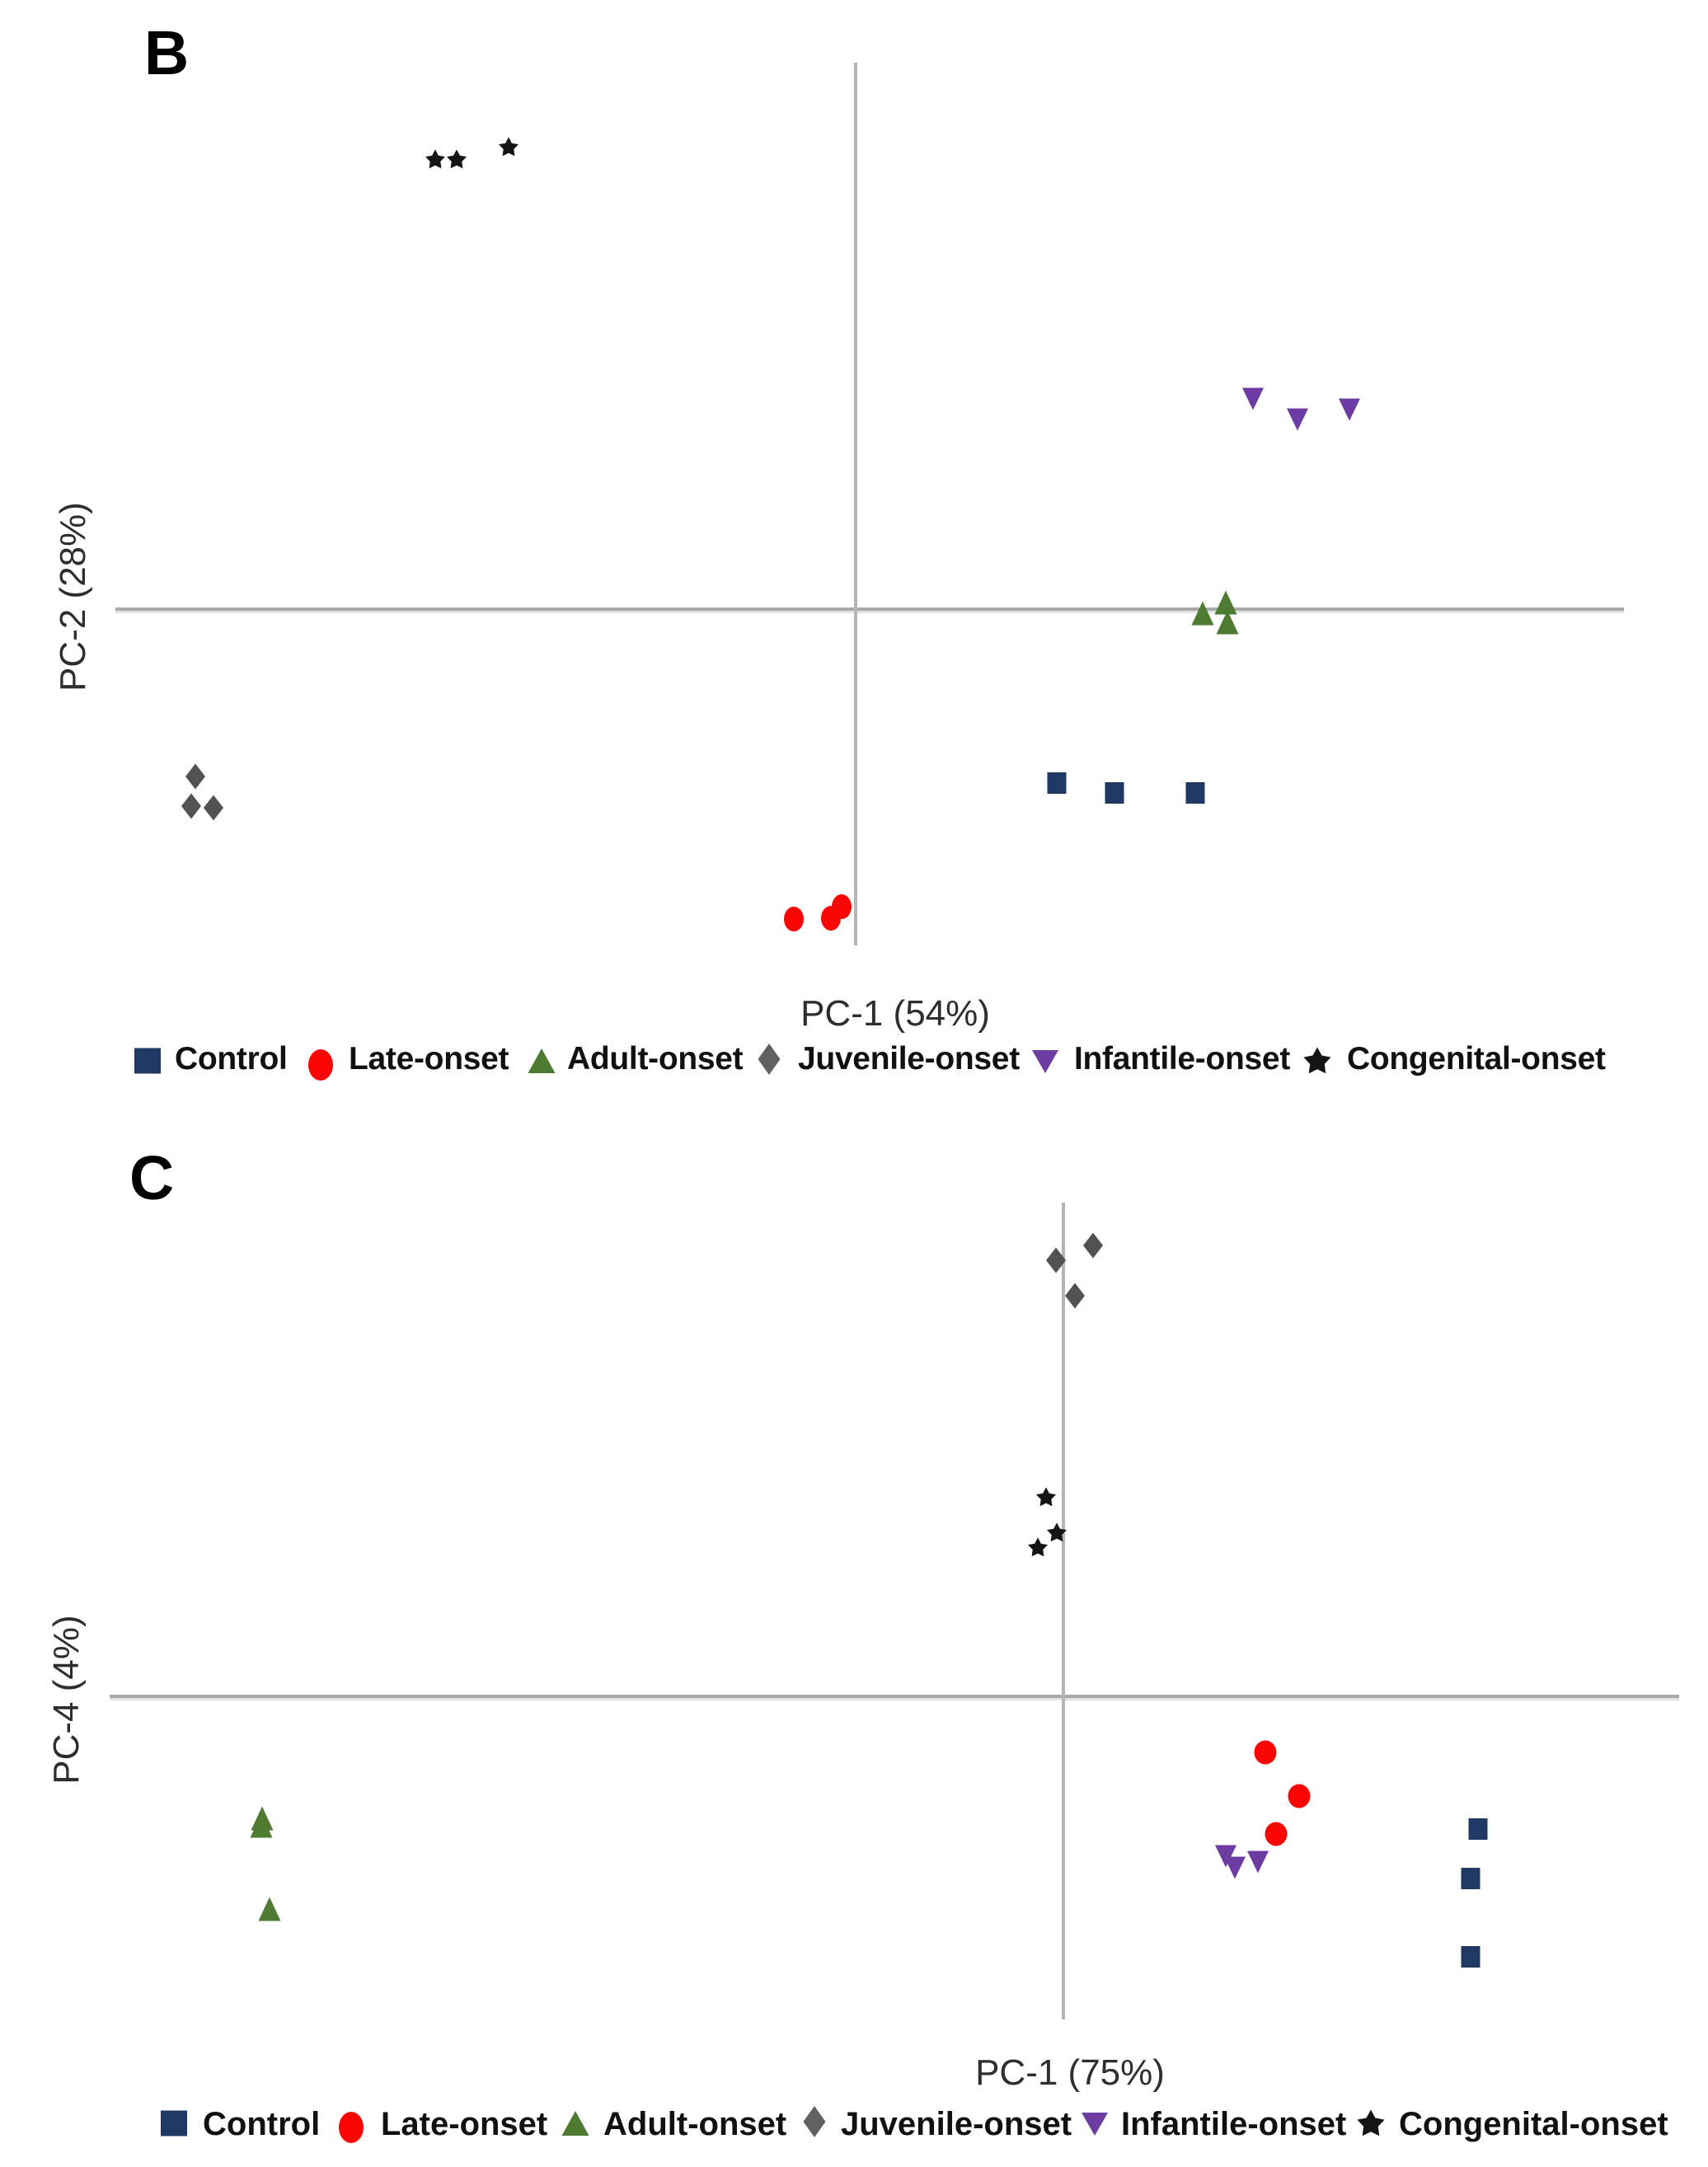 The image size is (1708, 2167). What do you see at coordinates (166, 52) in the screenshot?
I see `svg-text: B` at bounding box center [166, 52].